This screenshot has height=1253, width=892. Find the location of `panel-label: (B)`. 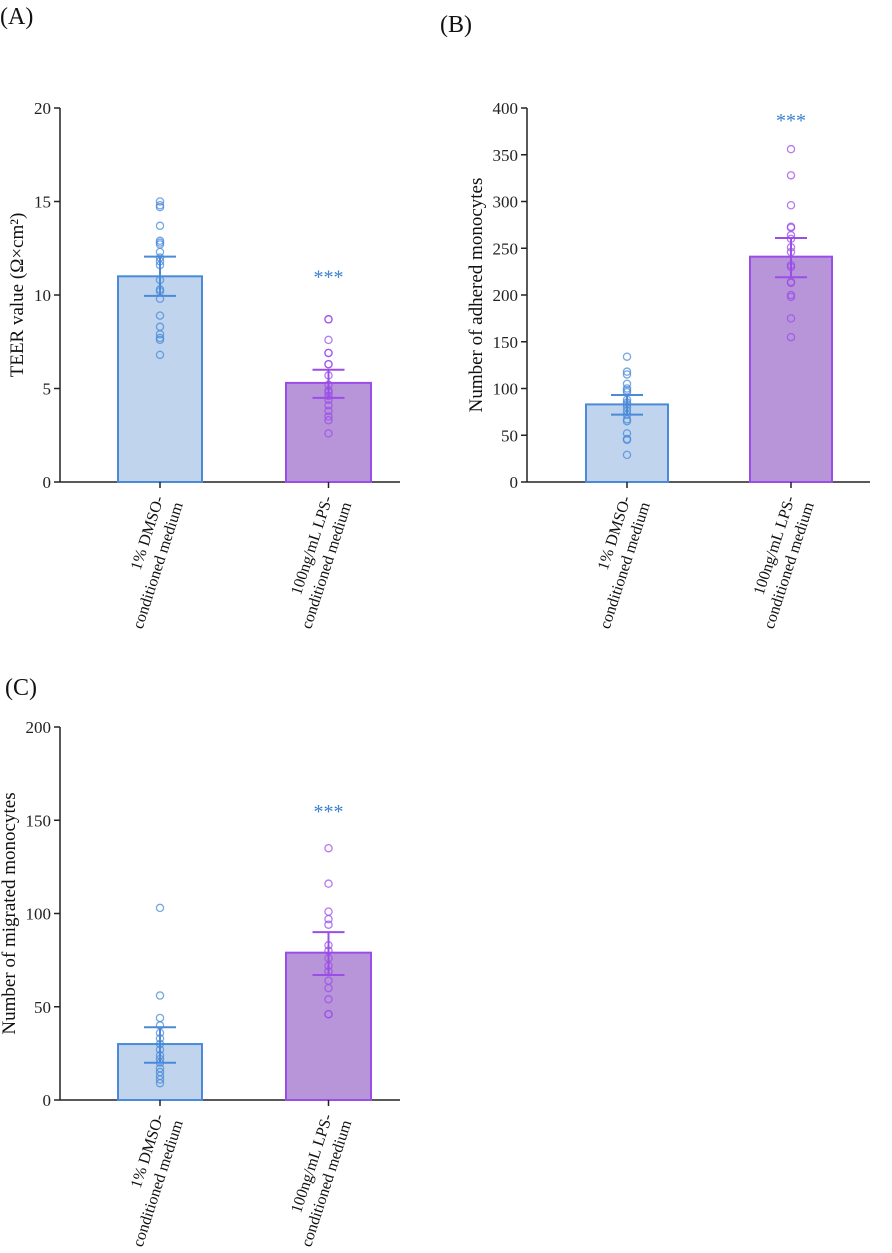

panel-label: (B) is located at coordinates (456, 25).